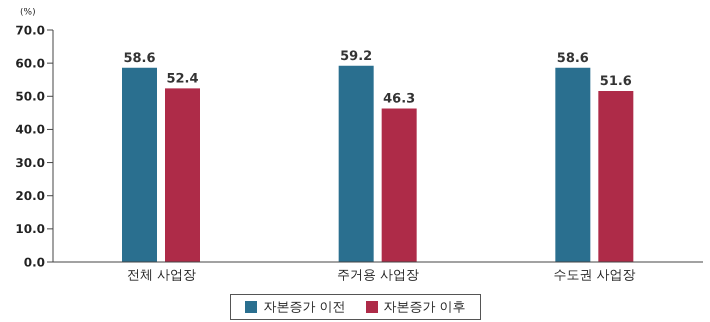 This screenshot has height=322, width=710. Describe the element at coordinates (595, 276) in the screenshot. I see `x-tick-label: 수도권 사업장` at that location.